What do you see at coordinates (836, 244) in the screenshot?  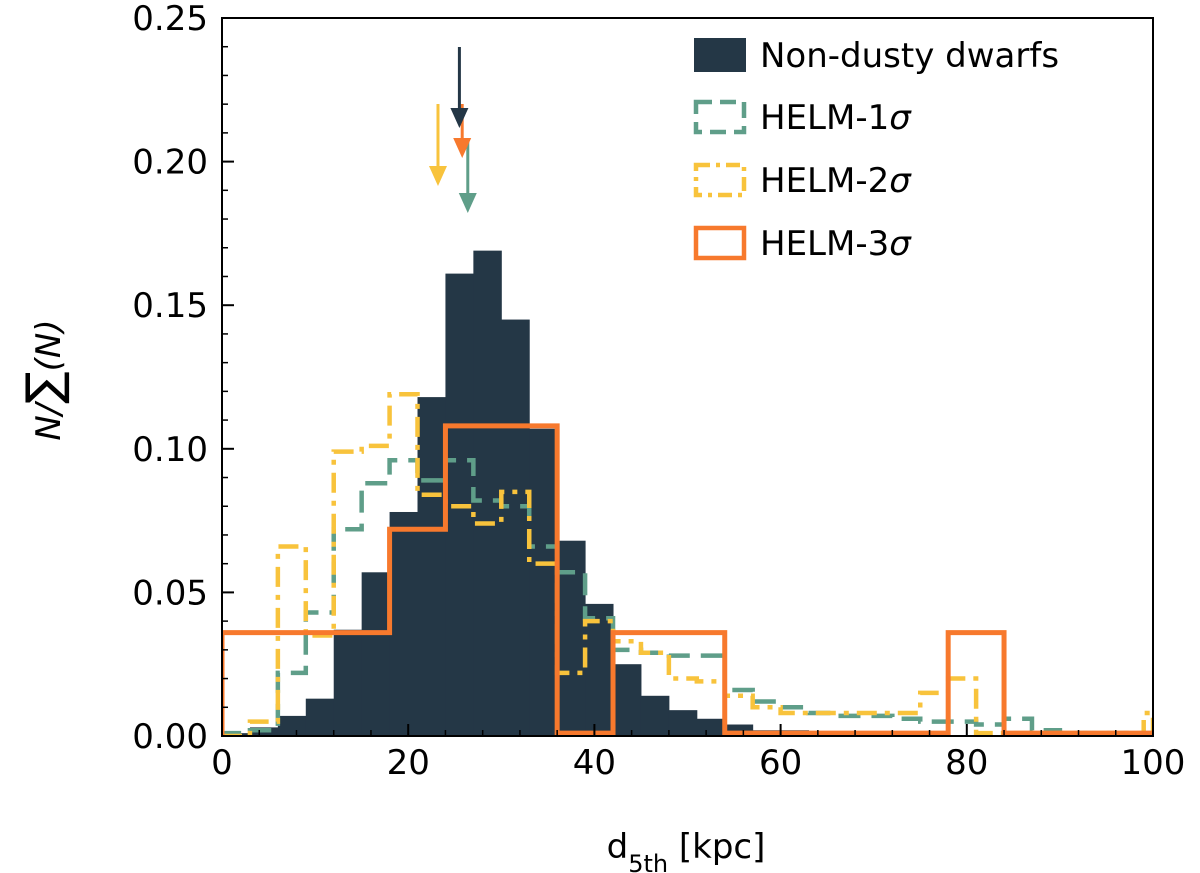 I see `legend-label: HELM-3σ` at bounding box center [836, 244].